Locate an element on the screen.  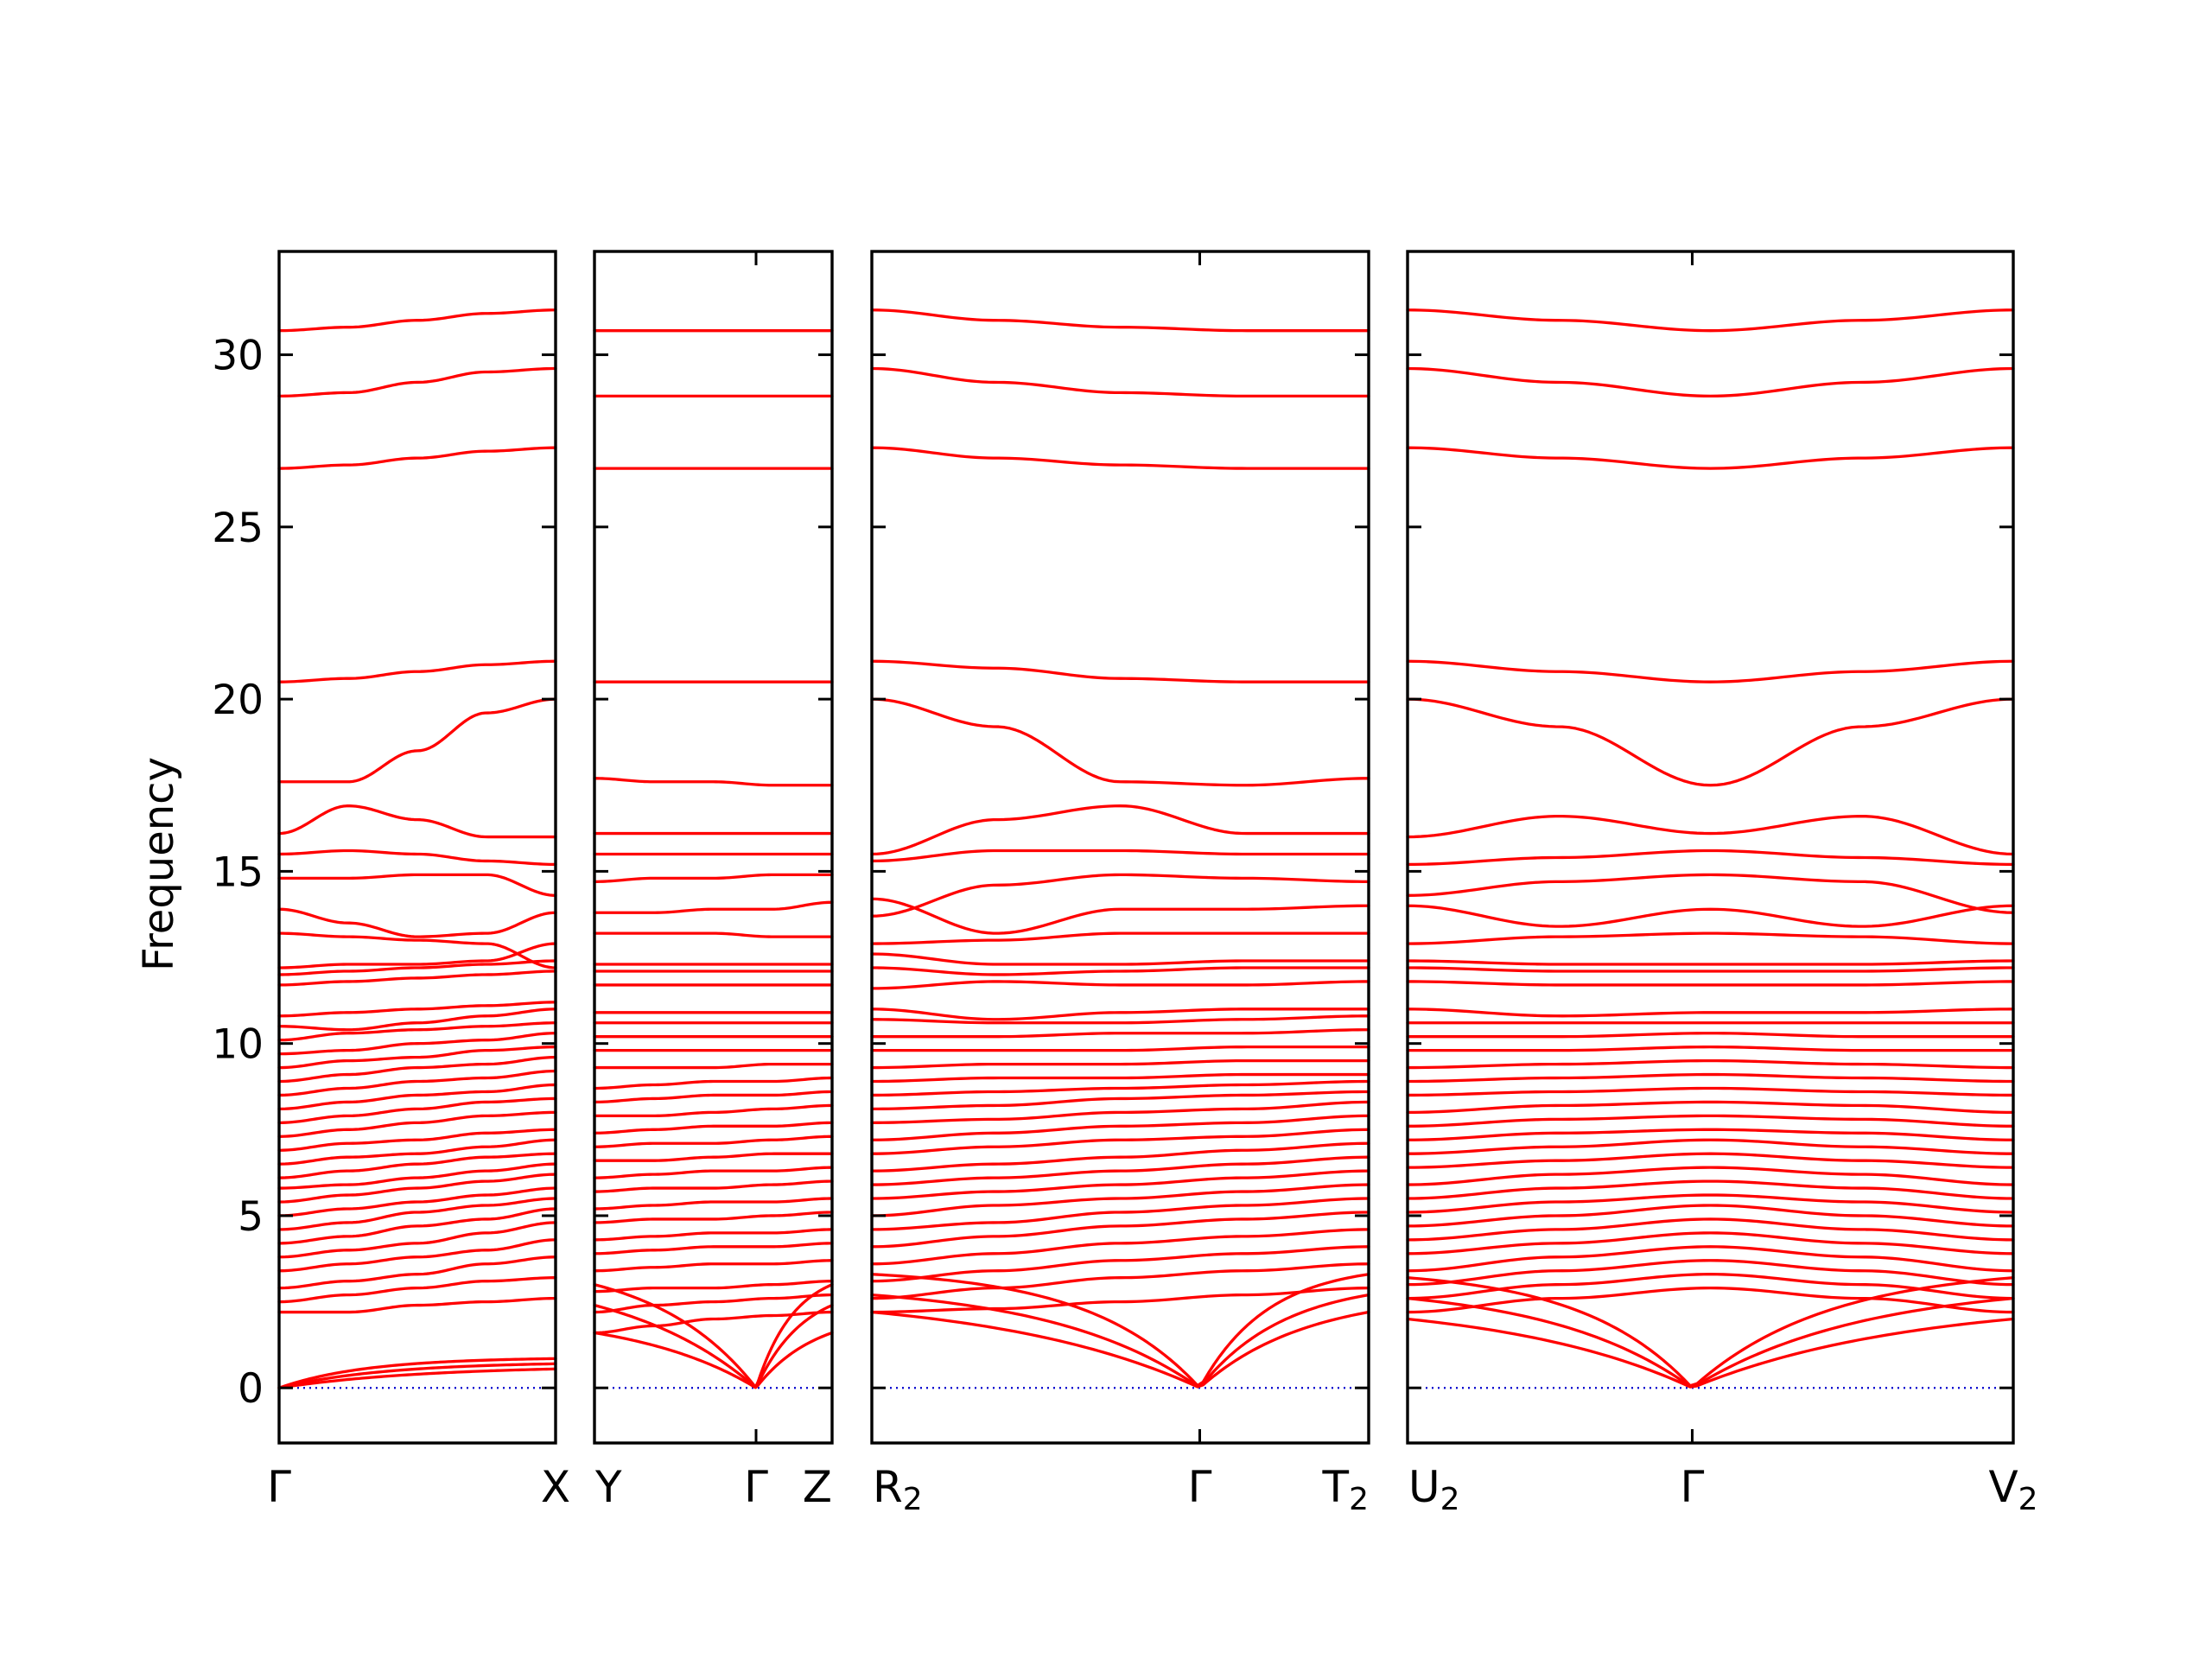
x-tick-label: Z is located at coordinates (817, 1487).